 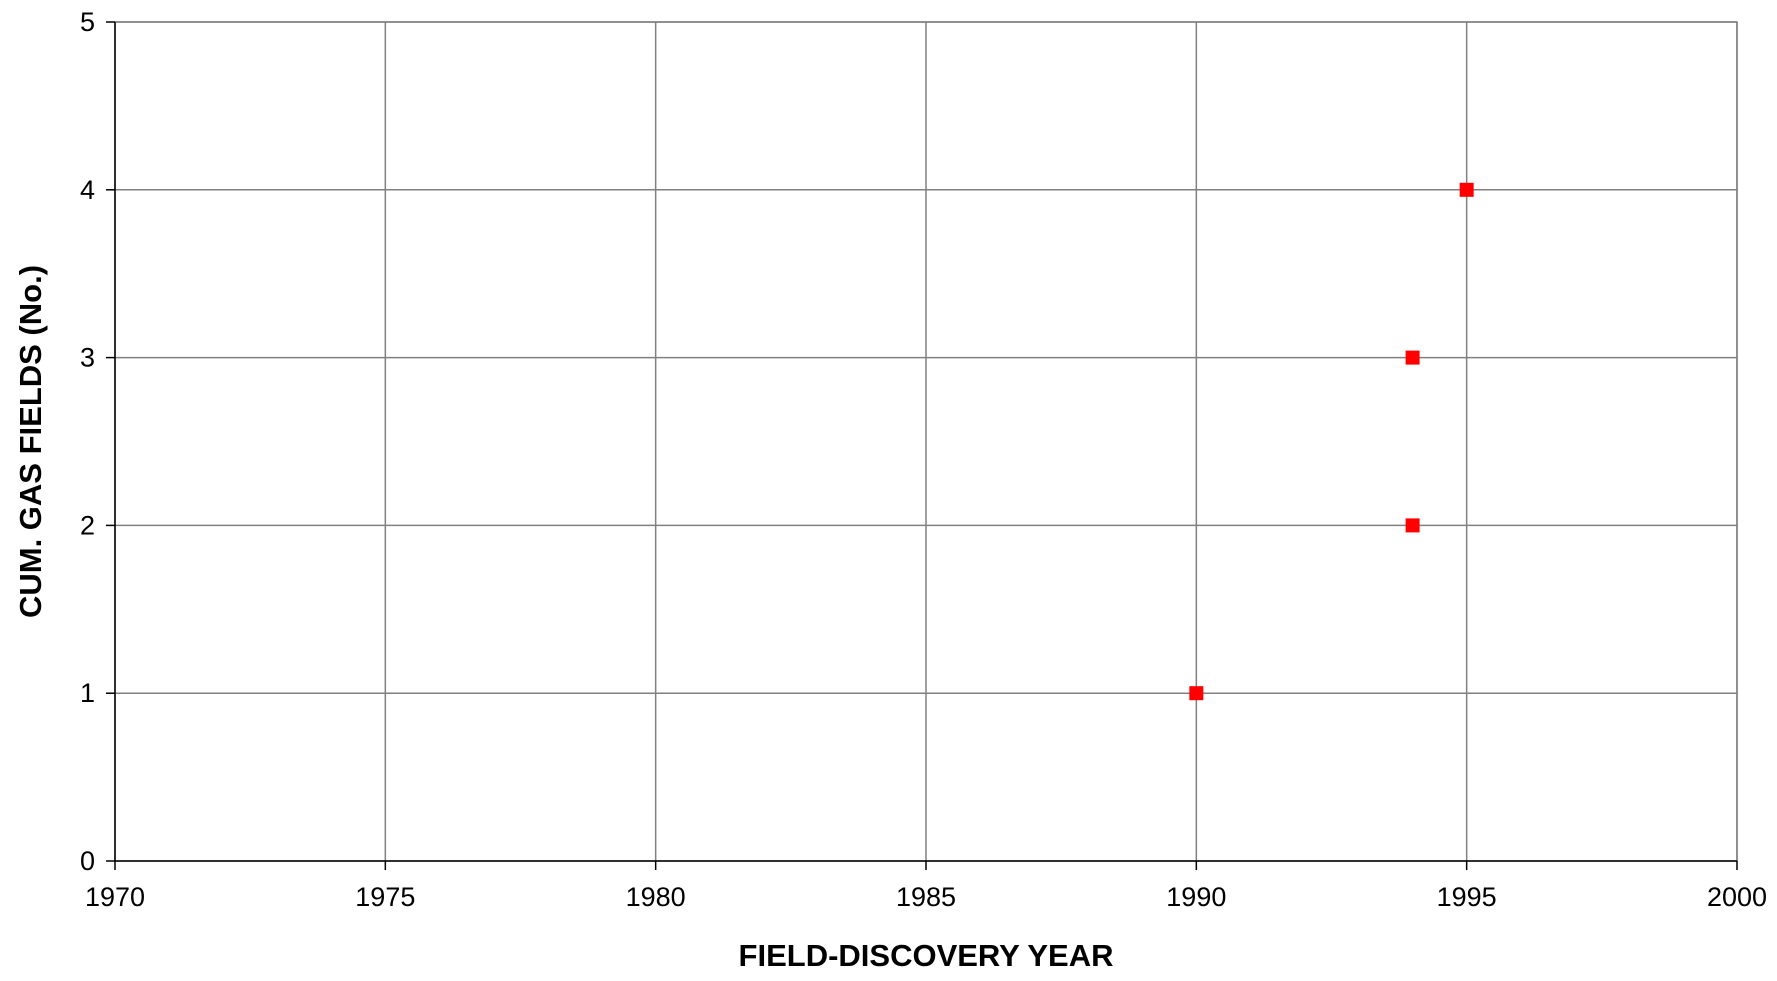 I want to click on x-tick-label: 1995, so click(x=1467, y=897).